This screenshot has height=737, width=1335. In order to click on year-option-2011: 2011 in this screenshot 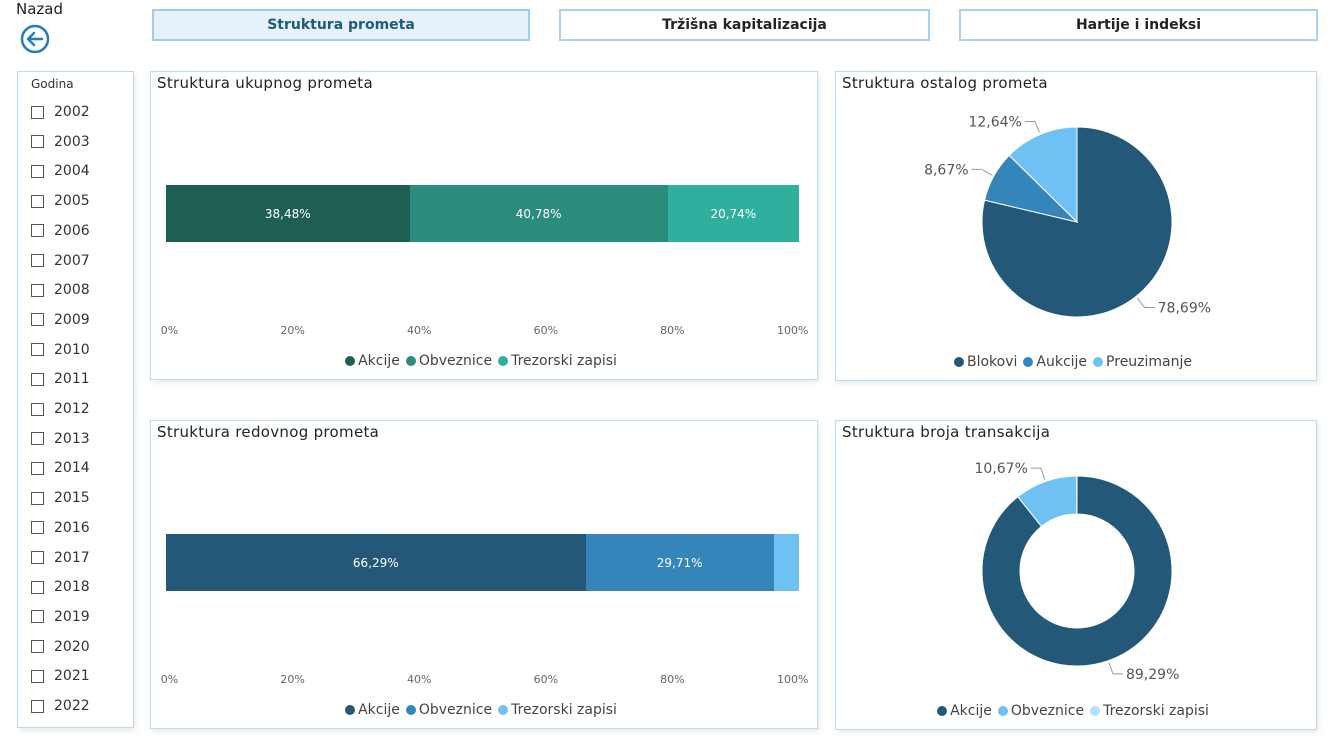, I will do `click(60, 379)`.